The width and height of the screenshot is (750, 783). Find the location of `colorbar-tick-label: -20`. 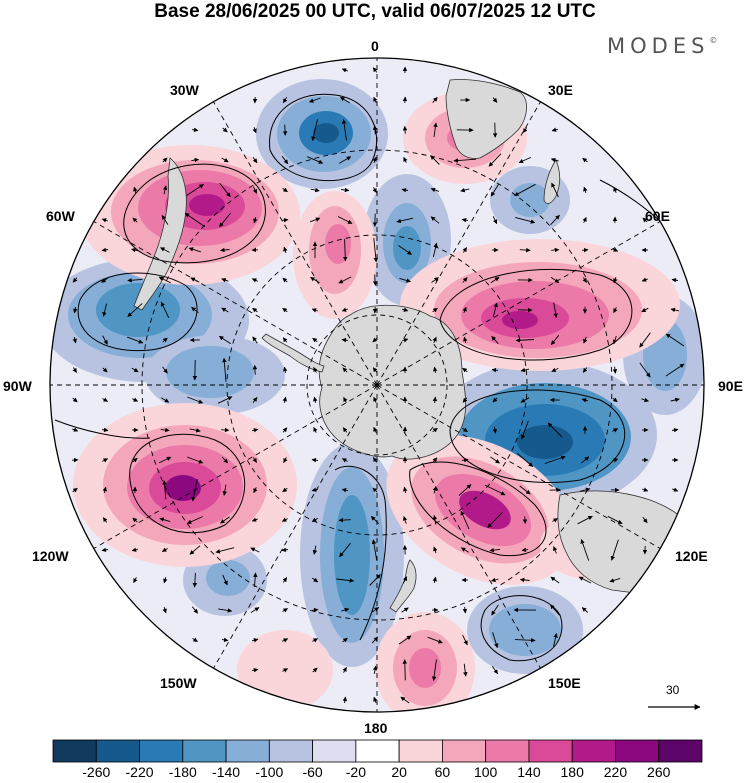

colorbar-tick-label: -20 is located at coordinates (355, 772).